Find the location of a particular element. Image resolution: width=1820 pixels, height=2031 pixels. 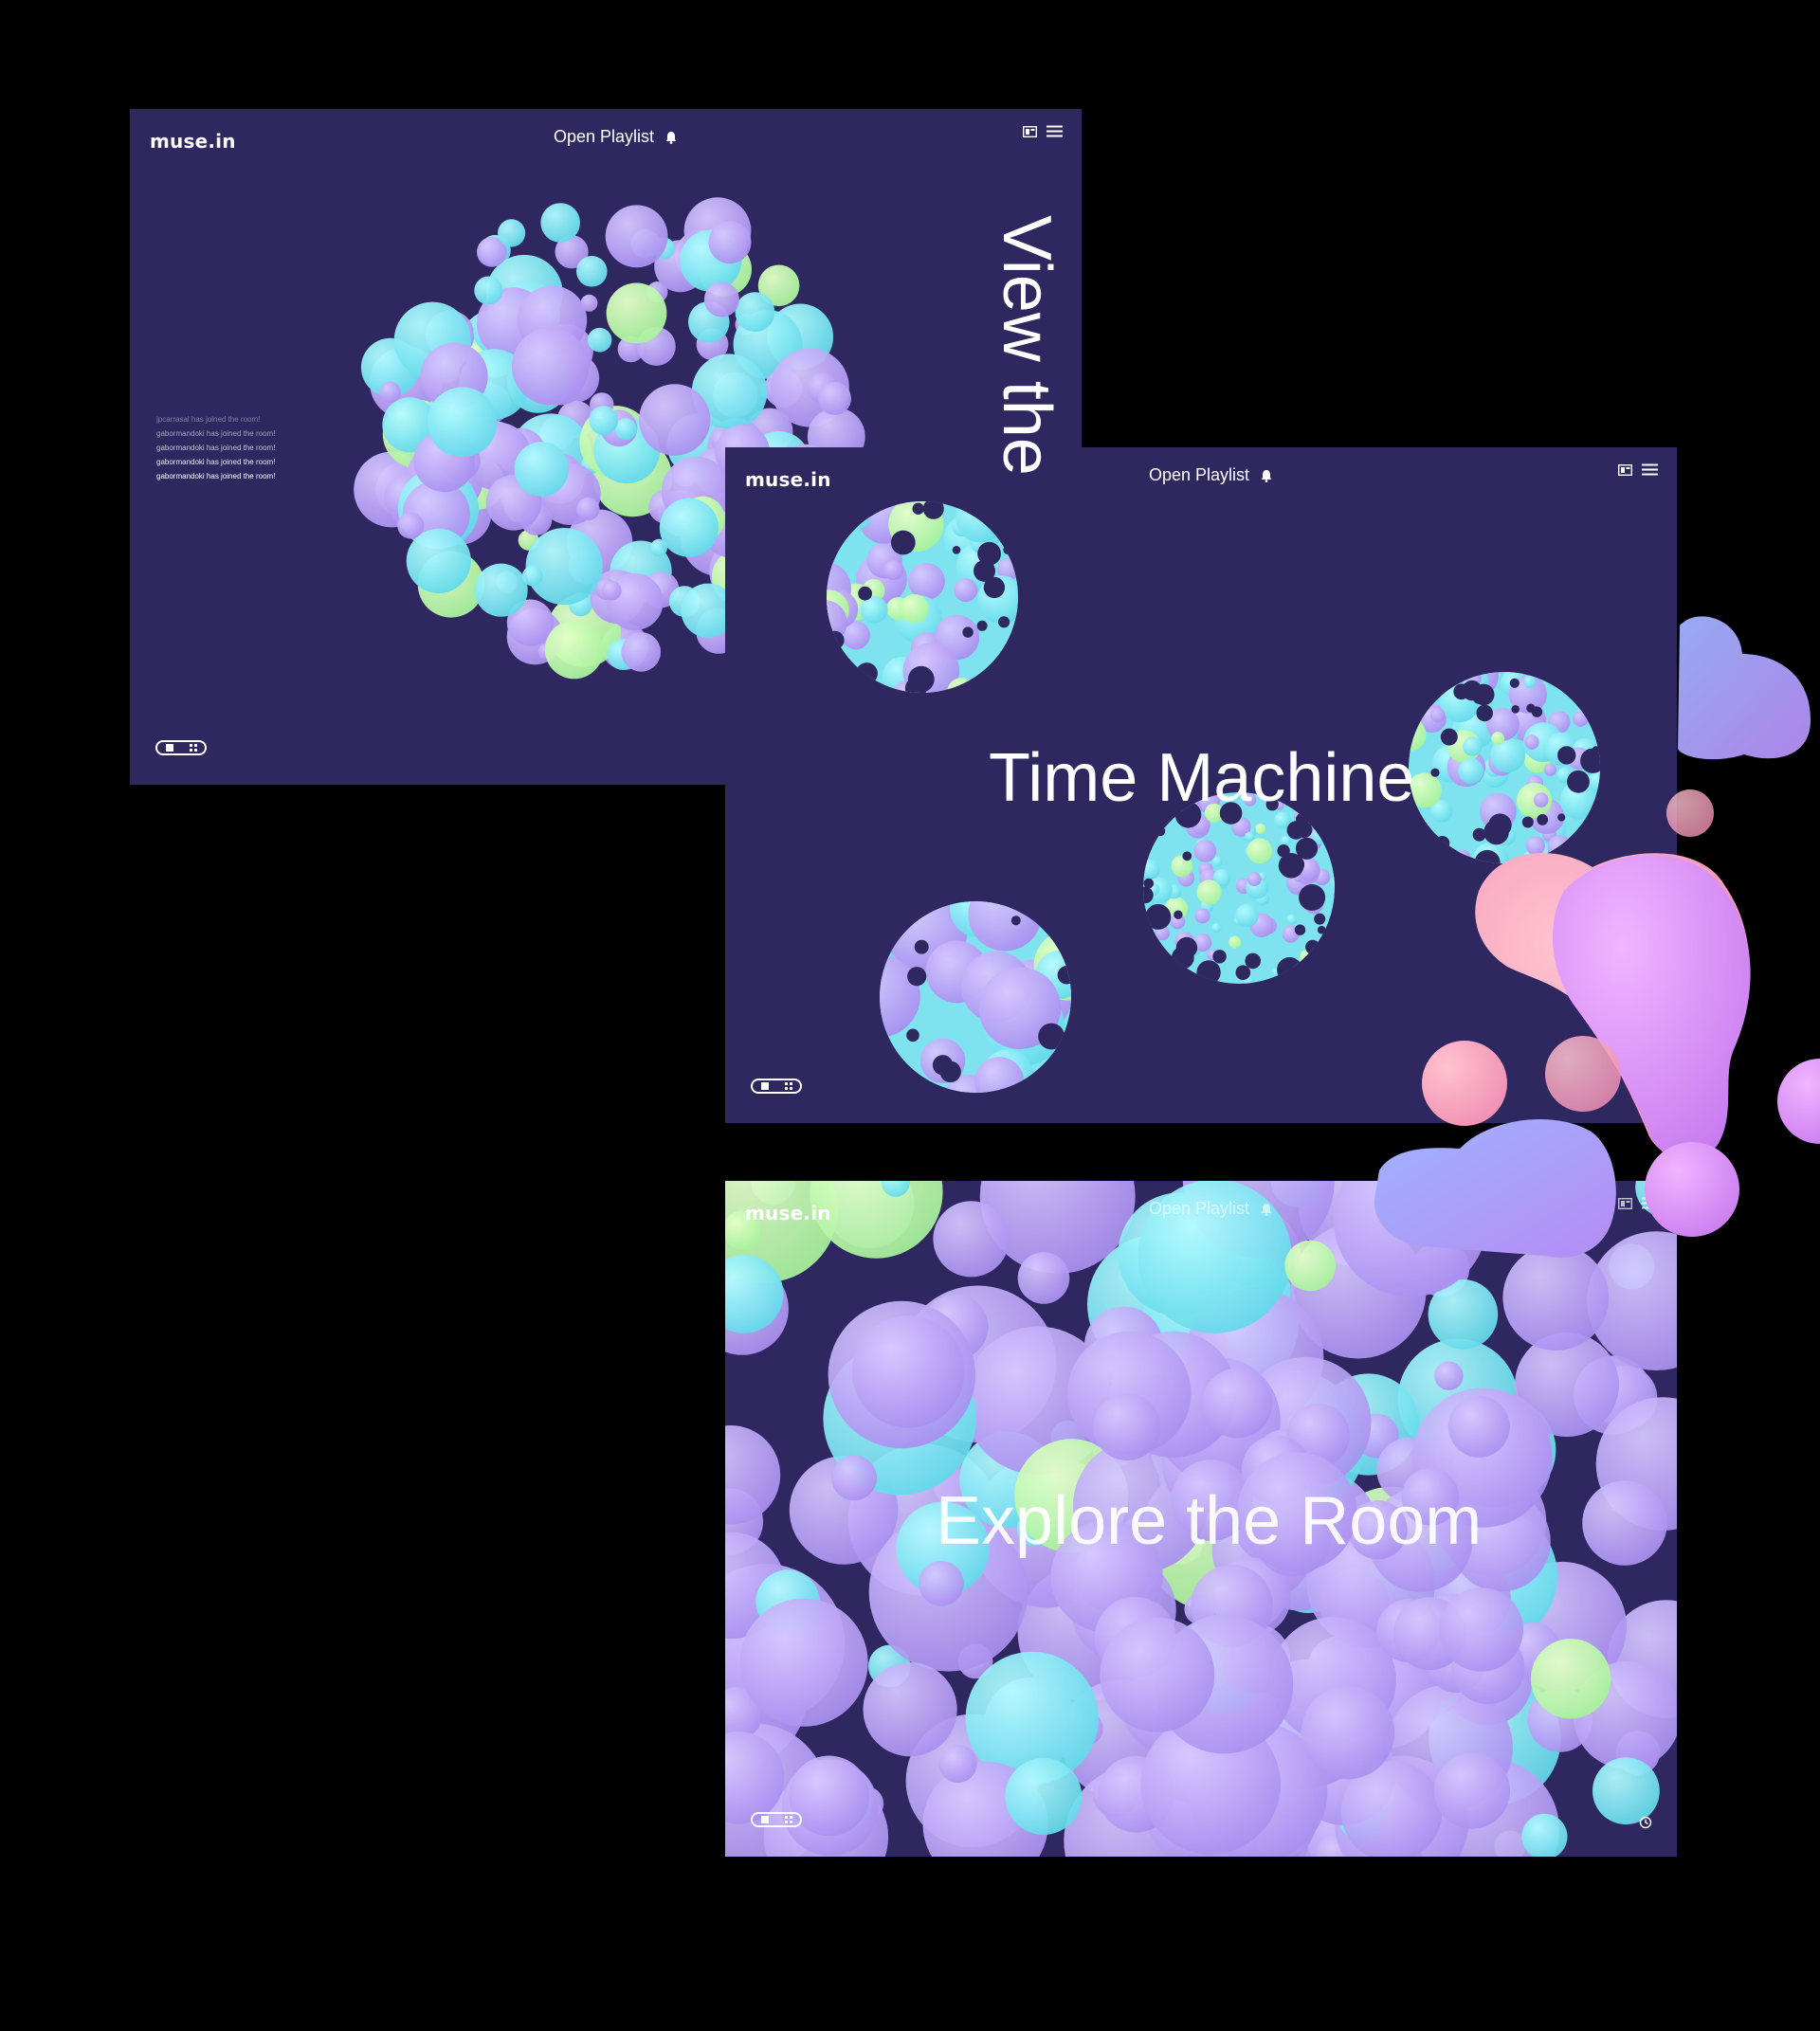

feed-item: jpcarrasal has joined the room! is located at coordinates (208, 419).